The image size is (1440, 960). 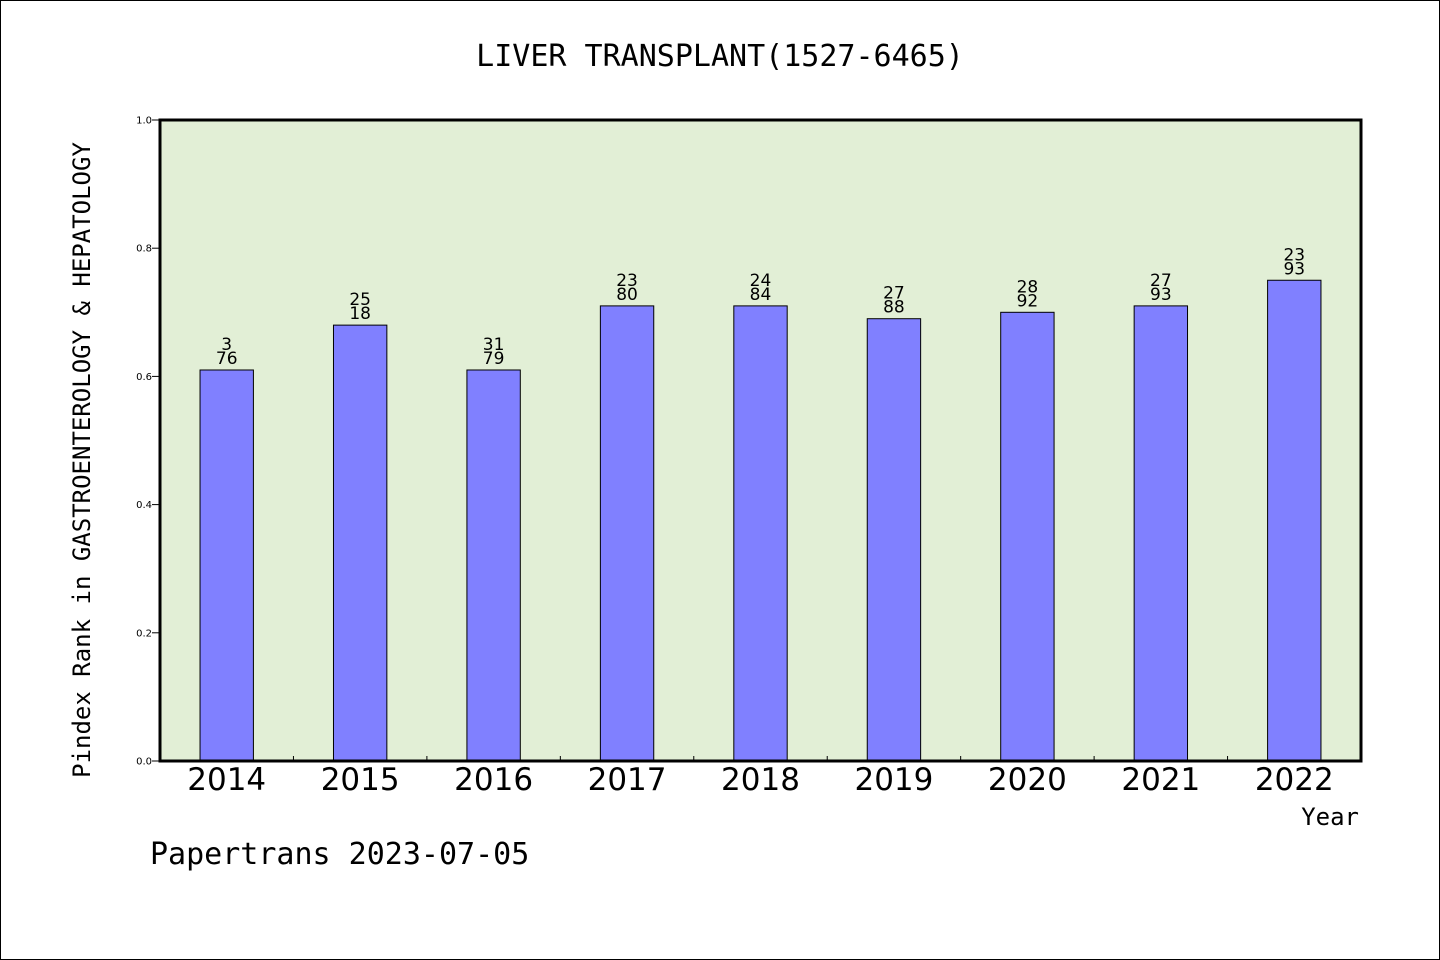 I want to click on x-tick-label-2021: 2021, so click(x=1160, y=780).